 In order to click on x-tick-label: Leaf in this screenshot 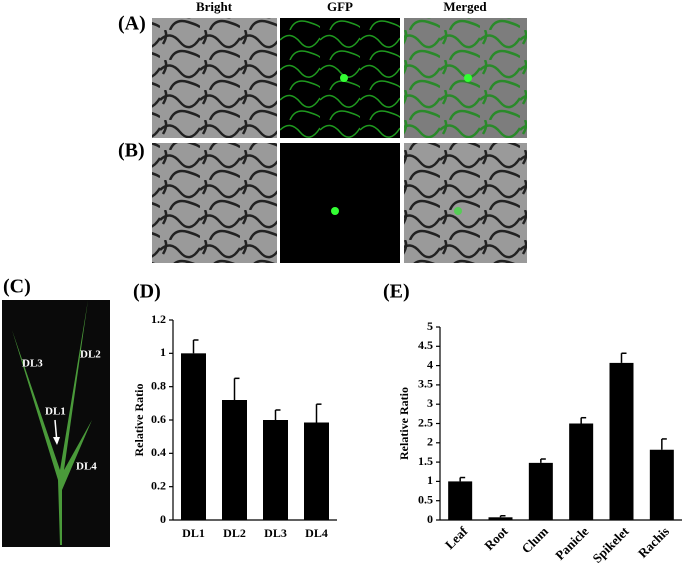, I will do `click(456, 537)`.